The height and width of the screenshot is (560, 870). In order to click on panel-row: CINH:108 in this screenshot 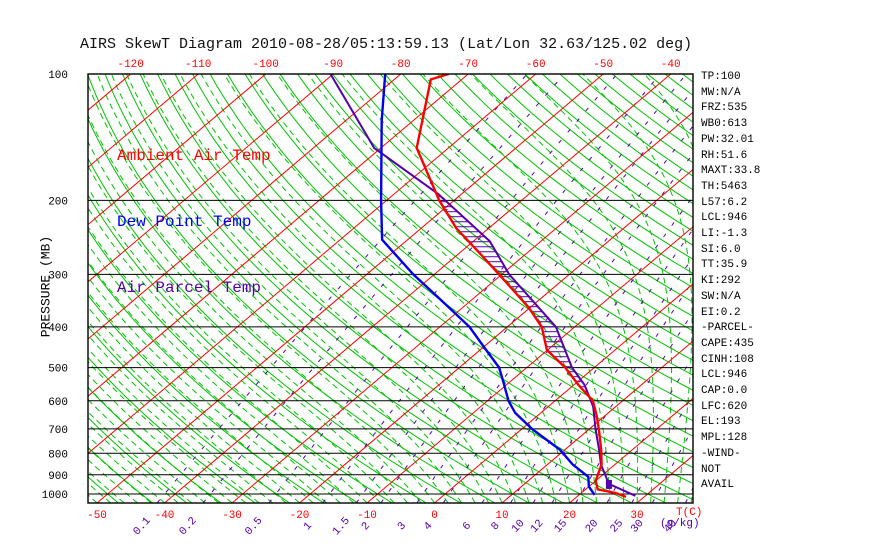, I will do `click(727, 359)`.